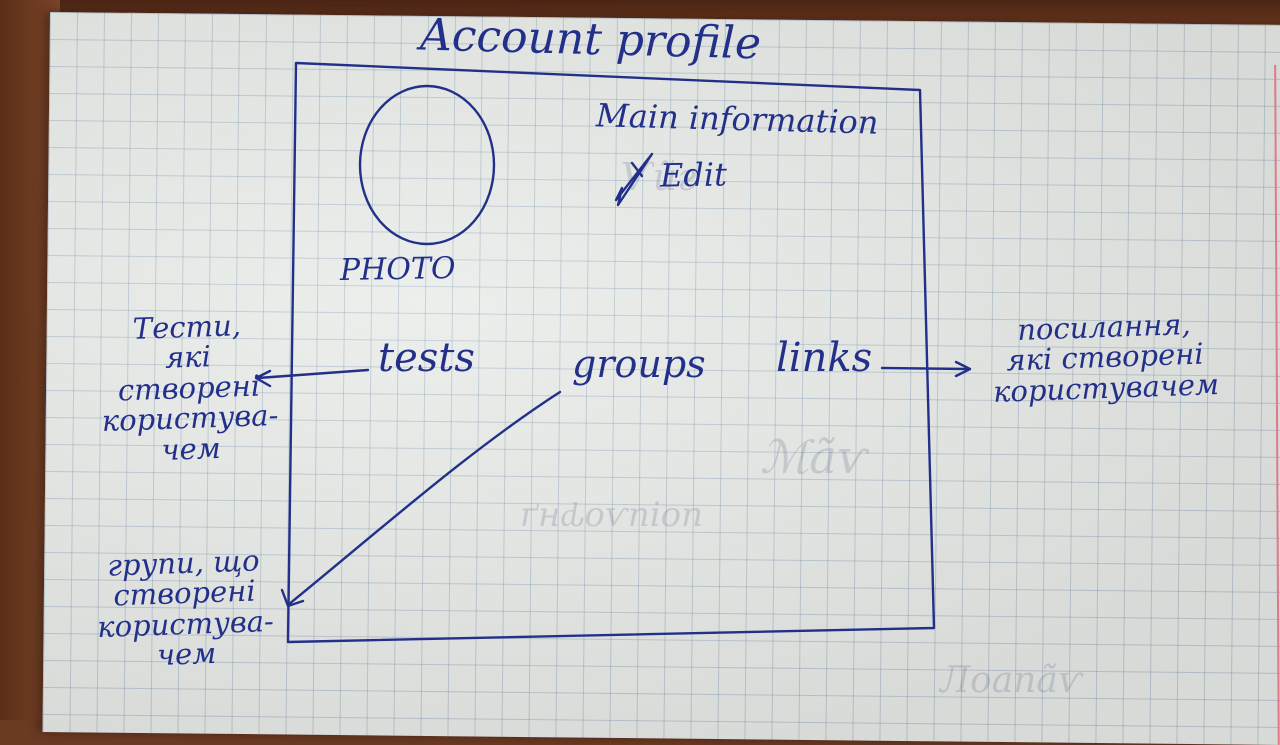 This screenshot has width=1280, height=745. Describe the element at coordinates (185, 608) in the screenshot. I see `groups-annotation: групи, що створені користува- чем` at that location.